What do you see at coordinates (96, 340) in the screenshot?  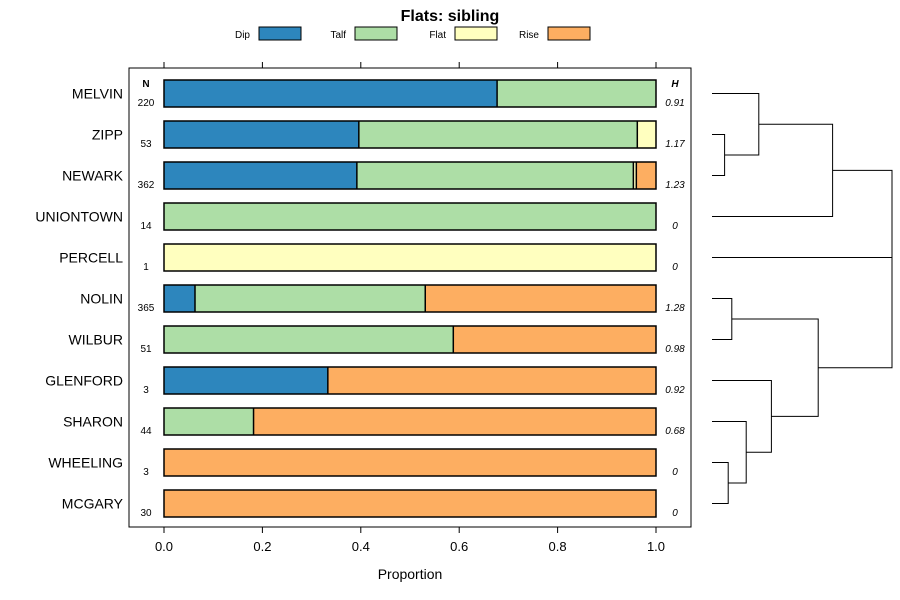 I see `category-label: WILBUR` at bounding box center [96, 340].